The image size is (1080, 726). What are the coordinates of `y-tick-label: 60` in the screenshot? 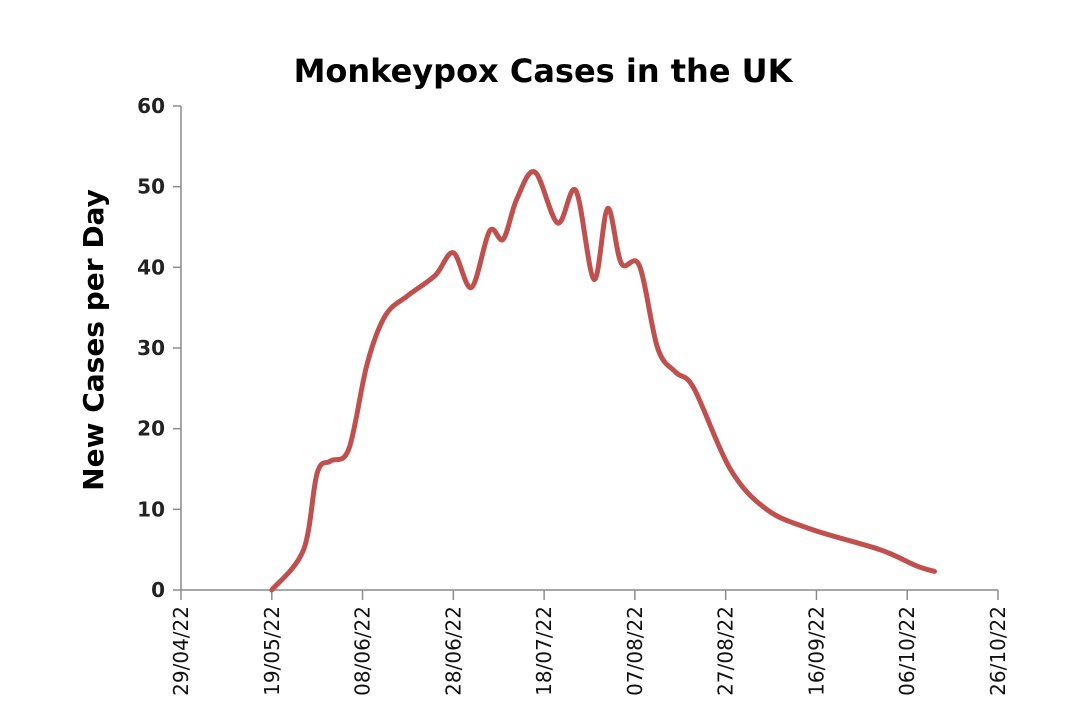 It's located at (151, 106).